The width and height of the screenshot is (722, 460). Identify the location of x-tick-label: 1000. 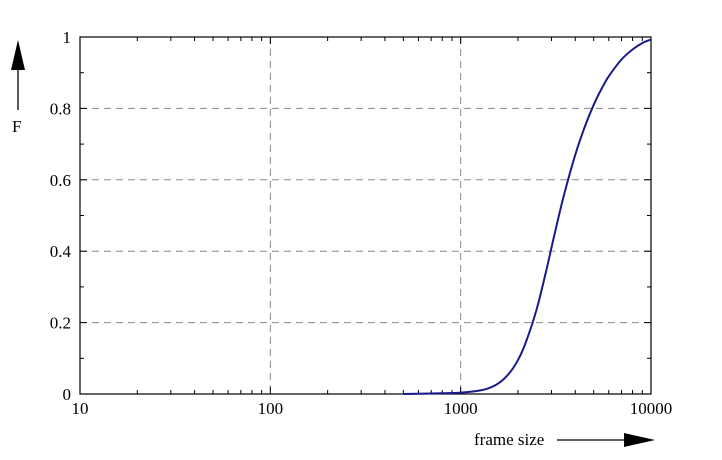
(461, 408).